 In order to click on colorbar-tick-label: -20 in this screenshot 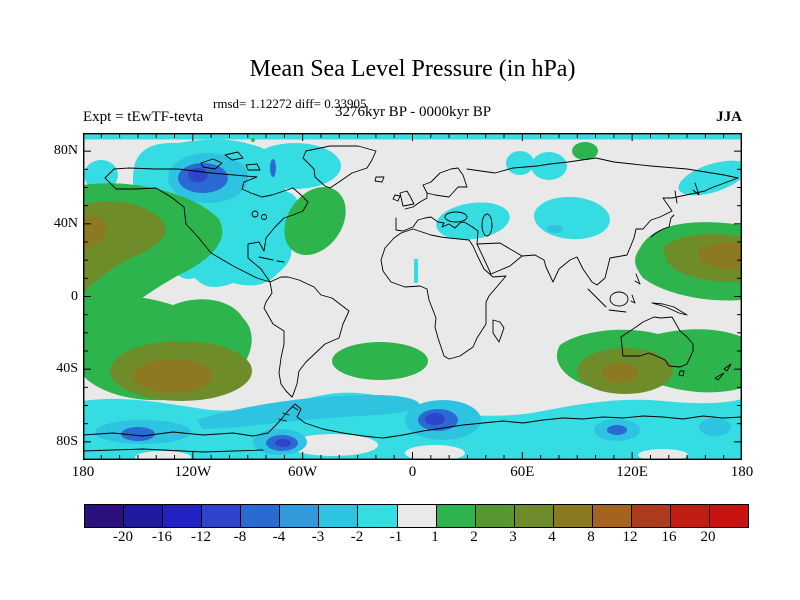, I will do `click(123, 537)`.